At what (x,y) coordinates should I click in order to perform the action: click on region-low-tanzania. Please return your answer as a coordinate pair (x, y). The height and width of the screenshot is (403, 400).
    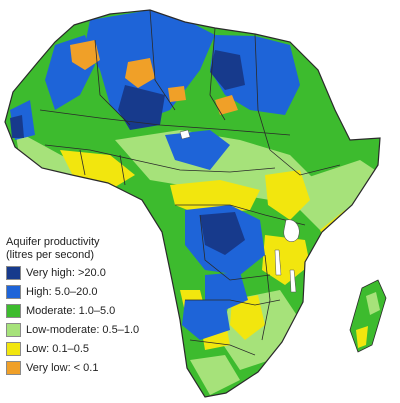
    Looking at the image, I should click on (286, 260).